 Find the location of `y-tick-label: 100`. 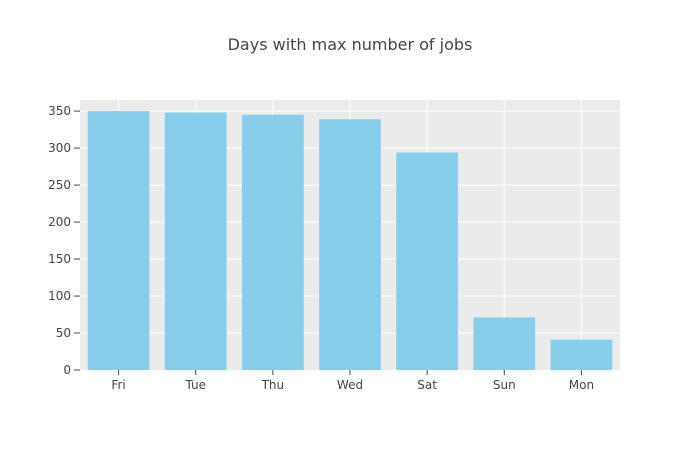

y-tick-label: 100 is located at coordinates (59, 296).